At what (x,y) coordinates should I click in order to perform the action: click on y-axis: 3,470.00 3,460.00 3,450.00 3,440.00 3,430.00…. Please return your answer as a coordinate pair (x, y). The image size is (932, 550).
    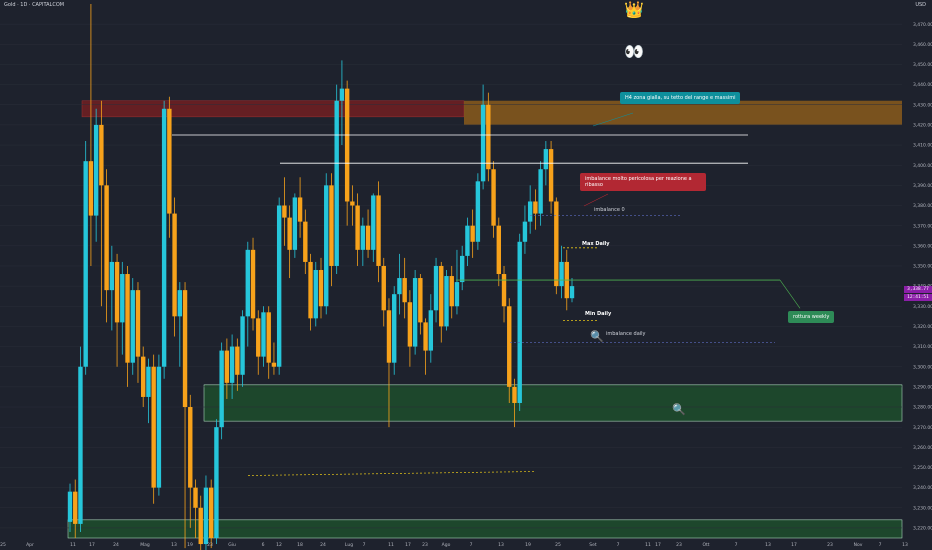
    Looking at the image, I should click on (922, 277).